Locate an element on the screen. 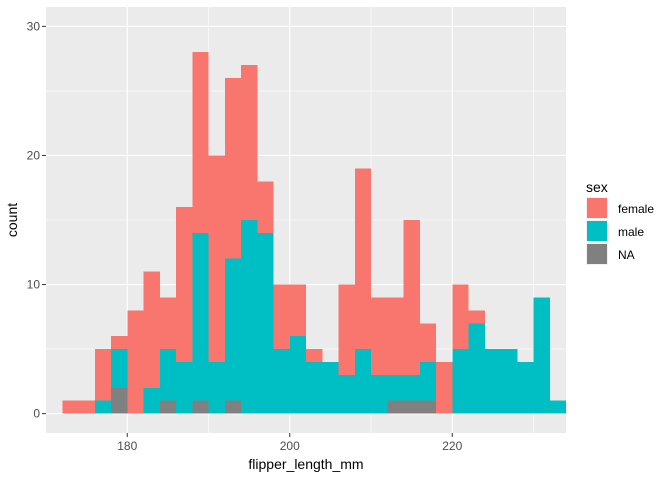  legend: sex female male NA is located at coordinates (620, 222).